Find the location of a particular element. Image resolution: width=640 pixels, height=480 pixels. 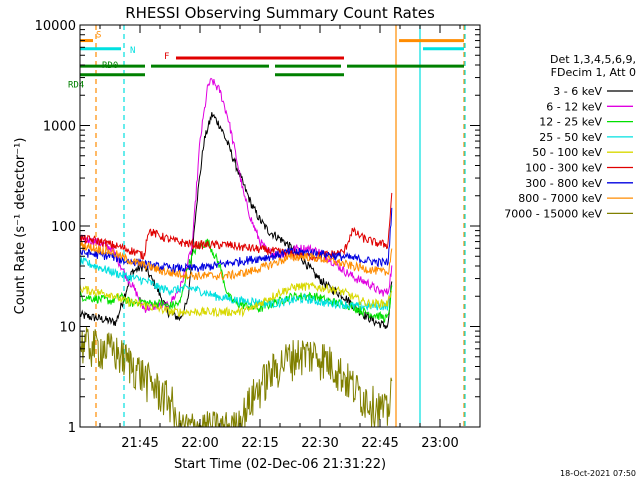

x-tick-label-4: 22:45 is located at coordinates (379, 443).